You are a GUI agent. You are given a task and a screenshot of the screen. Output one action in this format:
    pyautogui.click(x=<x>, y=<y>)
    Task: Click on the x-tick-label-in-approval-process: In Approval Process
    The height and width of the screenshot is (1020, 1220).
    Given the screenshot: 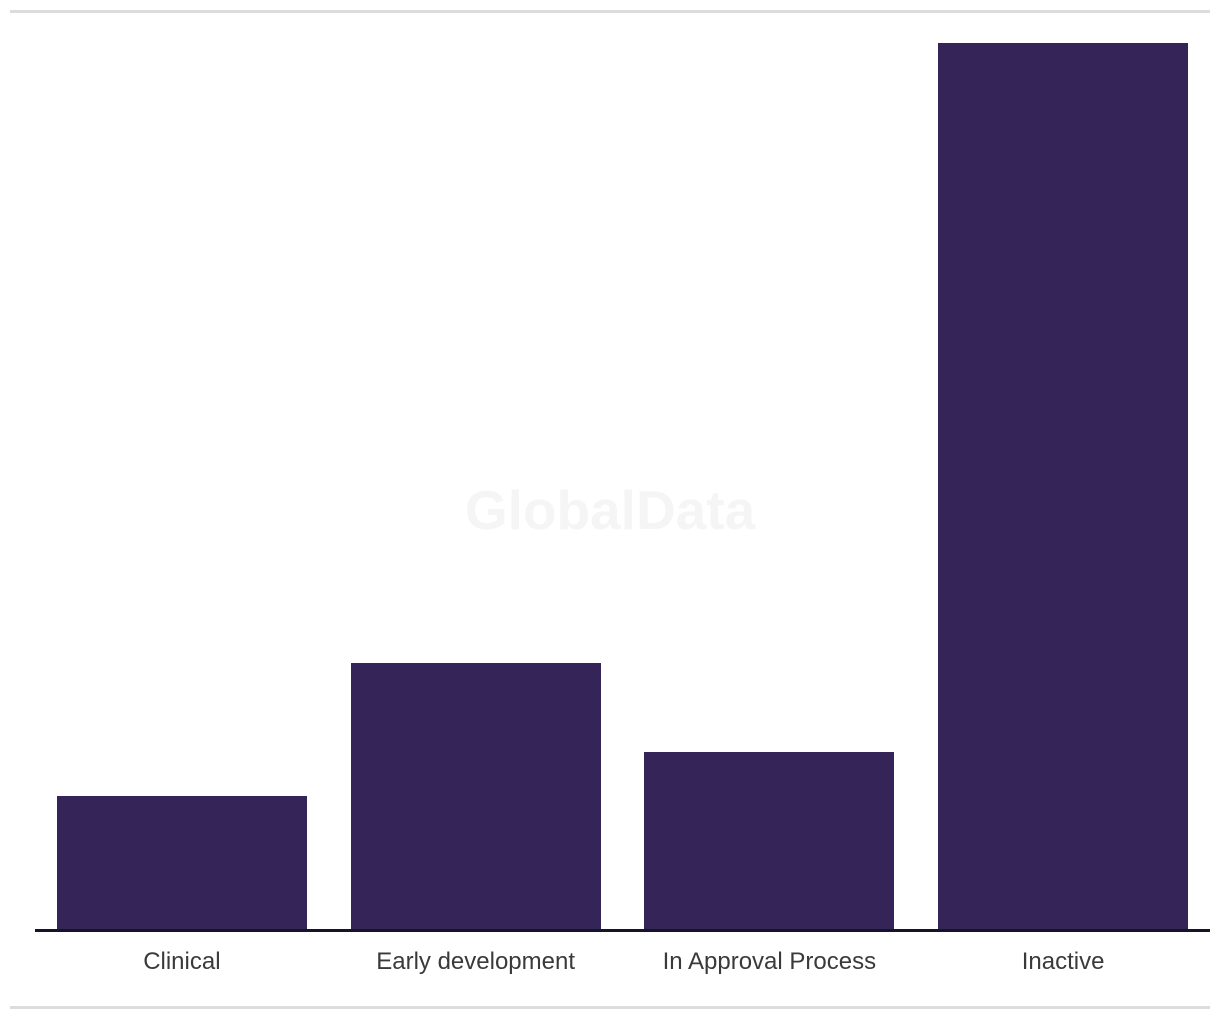 What is the action you would take?
    pyautogui.click(x=769, y=961)
    